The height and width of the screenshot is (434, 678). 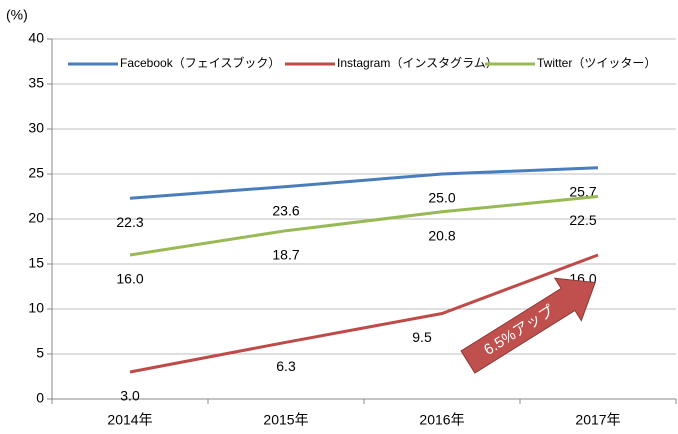 What do you see at coordinates (36, 218) in the screenshot?
I see `y-tick-label: 20` at bounding box center [36, 218].